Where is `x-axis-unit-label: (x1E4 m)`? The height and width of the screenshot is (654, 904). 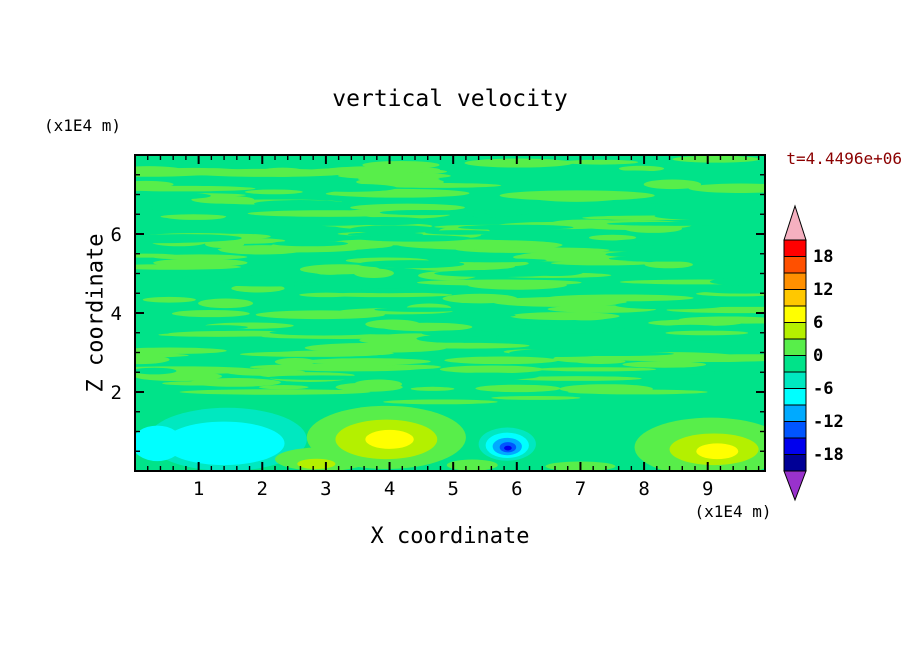
x-axis-unit-label: (x1E4 m) is located at coordinates (733, 511).